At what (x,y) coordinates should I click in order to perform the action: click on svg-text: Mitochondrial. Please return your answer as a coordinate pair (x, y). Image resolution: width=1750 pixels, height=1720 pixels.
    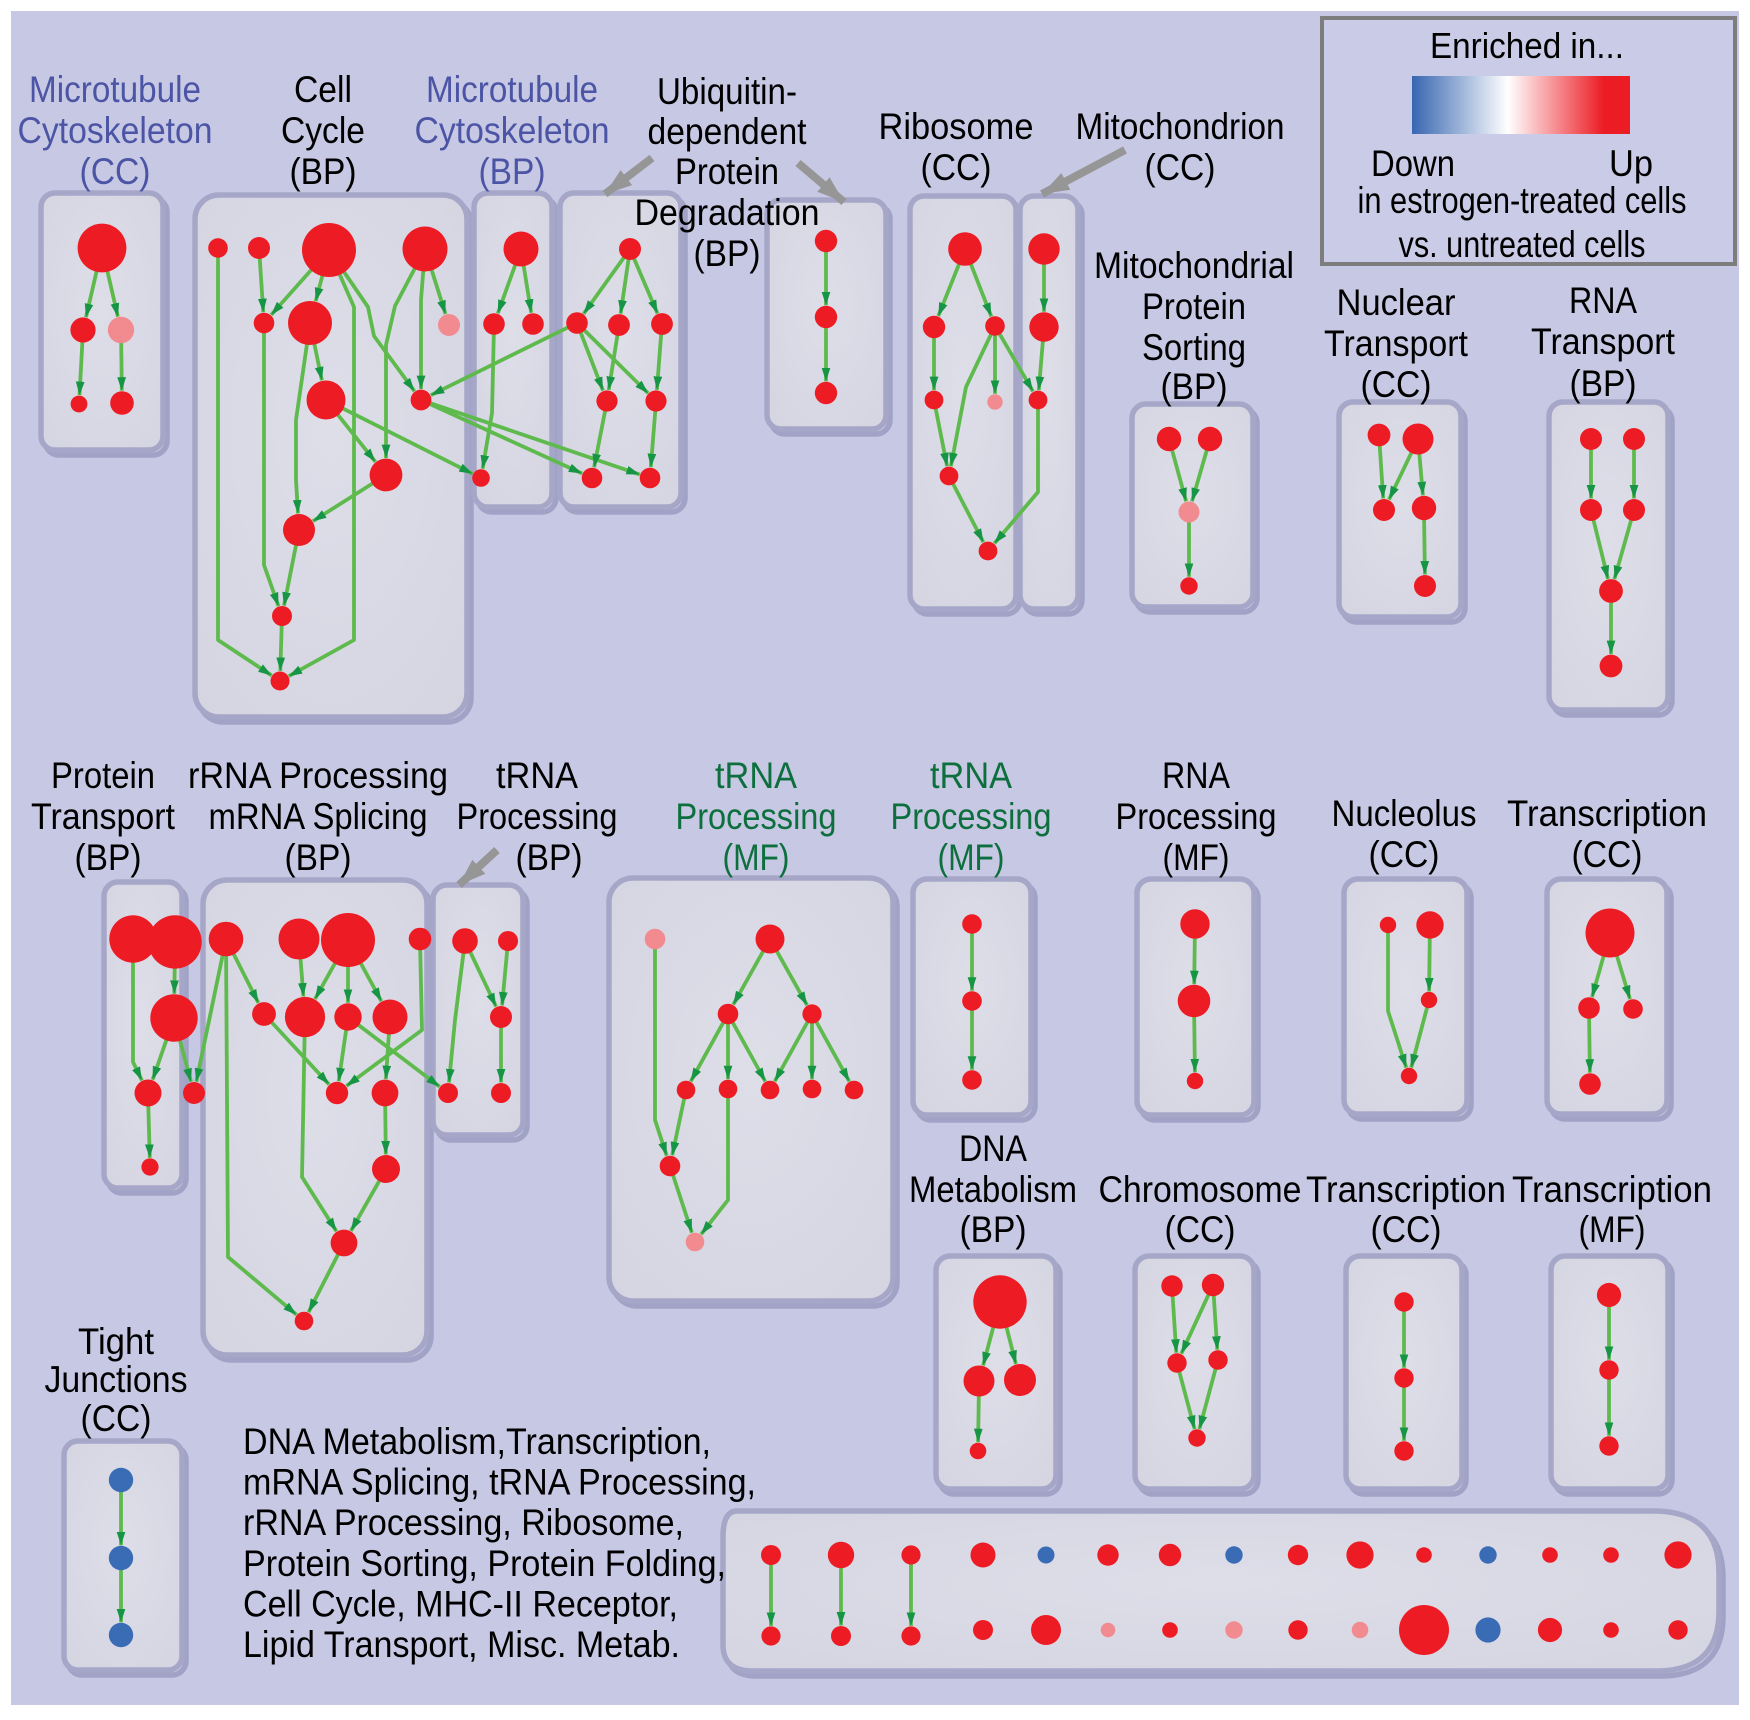
    Looking at the image, I should click on (1194, 265).